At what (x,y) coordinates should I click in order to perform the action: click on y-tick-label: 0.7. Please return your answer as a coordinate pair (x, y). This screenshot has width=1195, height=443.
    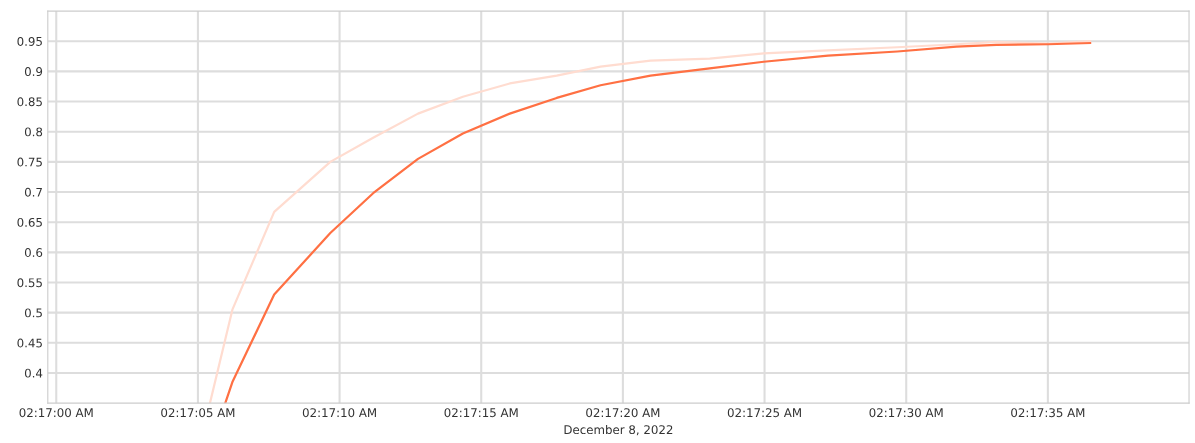
    Looking at the image, I should click on (33, 192).